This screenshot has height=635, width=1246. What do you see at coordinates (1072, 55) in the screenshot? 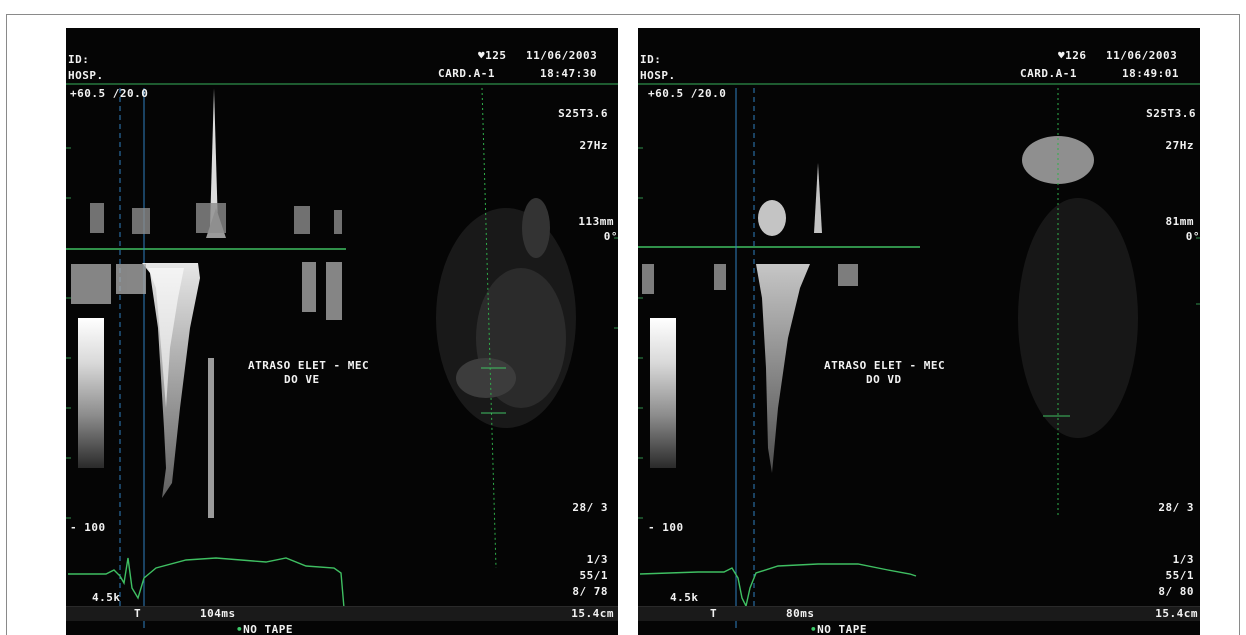
I see `heart-rate: ♥126` at bounding box center [1072, 55].